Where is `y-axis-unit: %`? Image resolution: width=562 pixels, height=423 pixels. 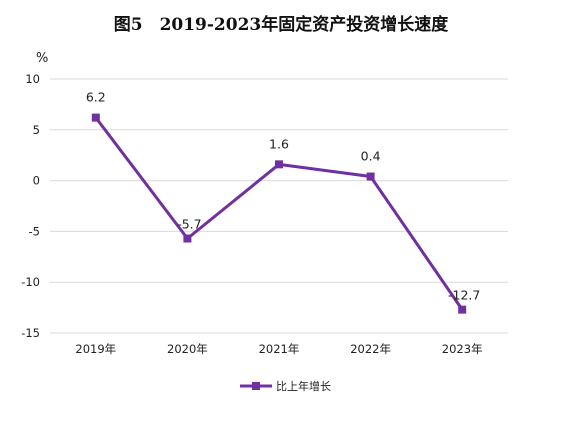
y-axis-unit: % is located at coordinates (42, 58).